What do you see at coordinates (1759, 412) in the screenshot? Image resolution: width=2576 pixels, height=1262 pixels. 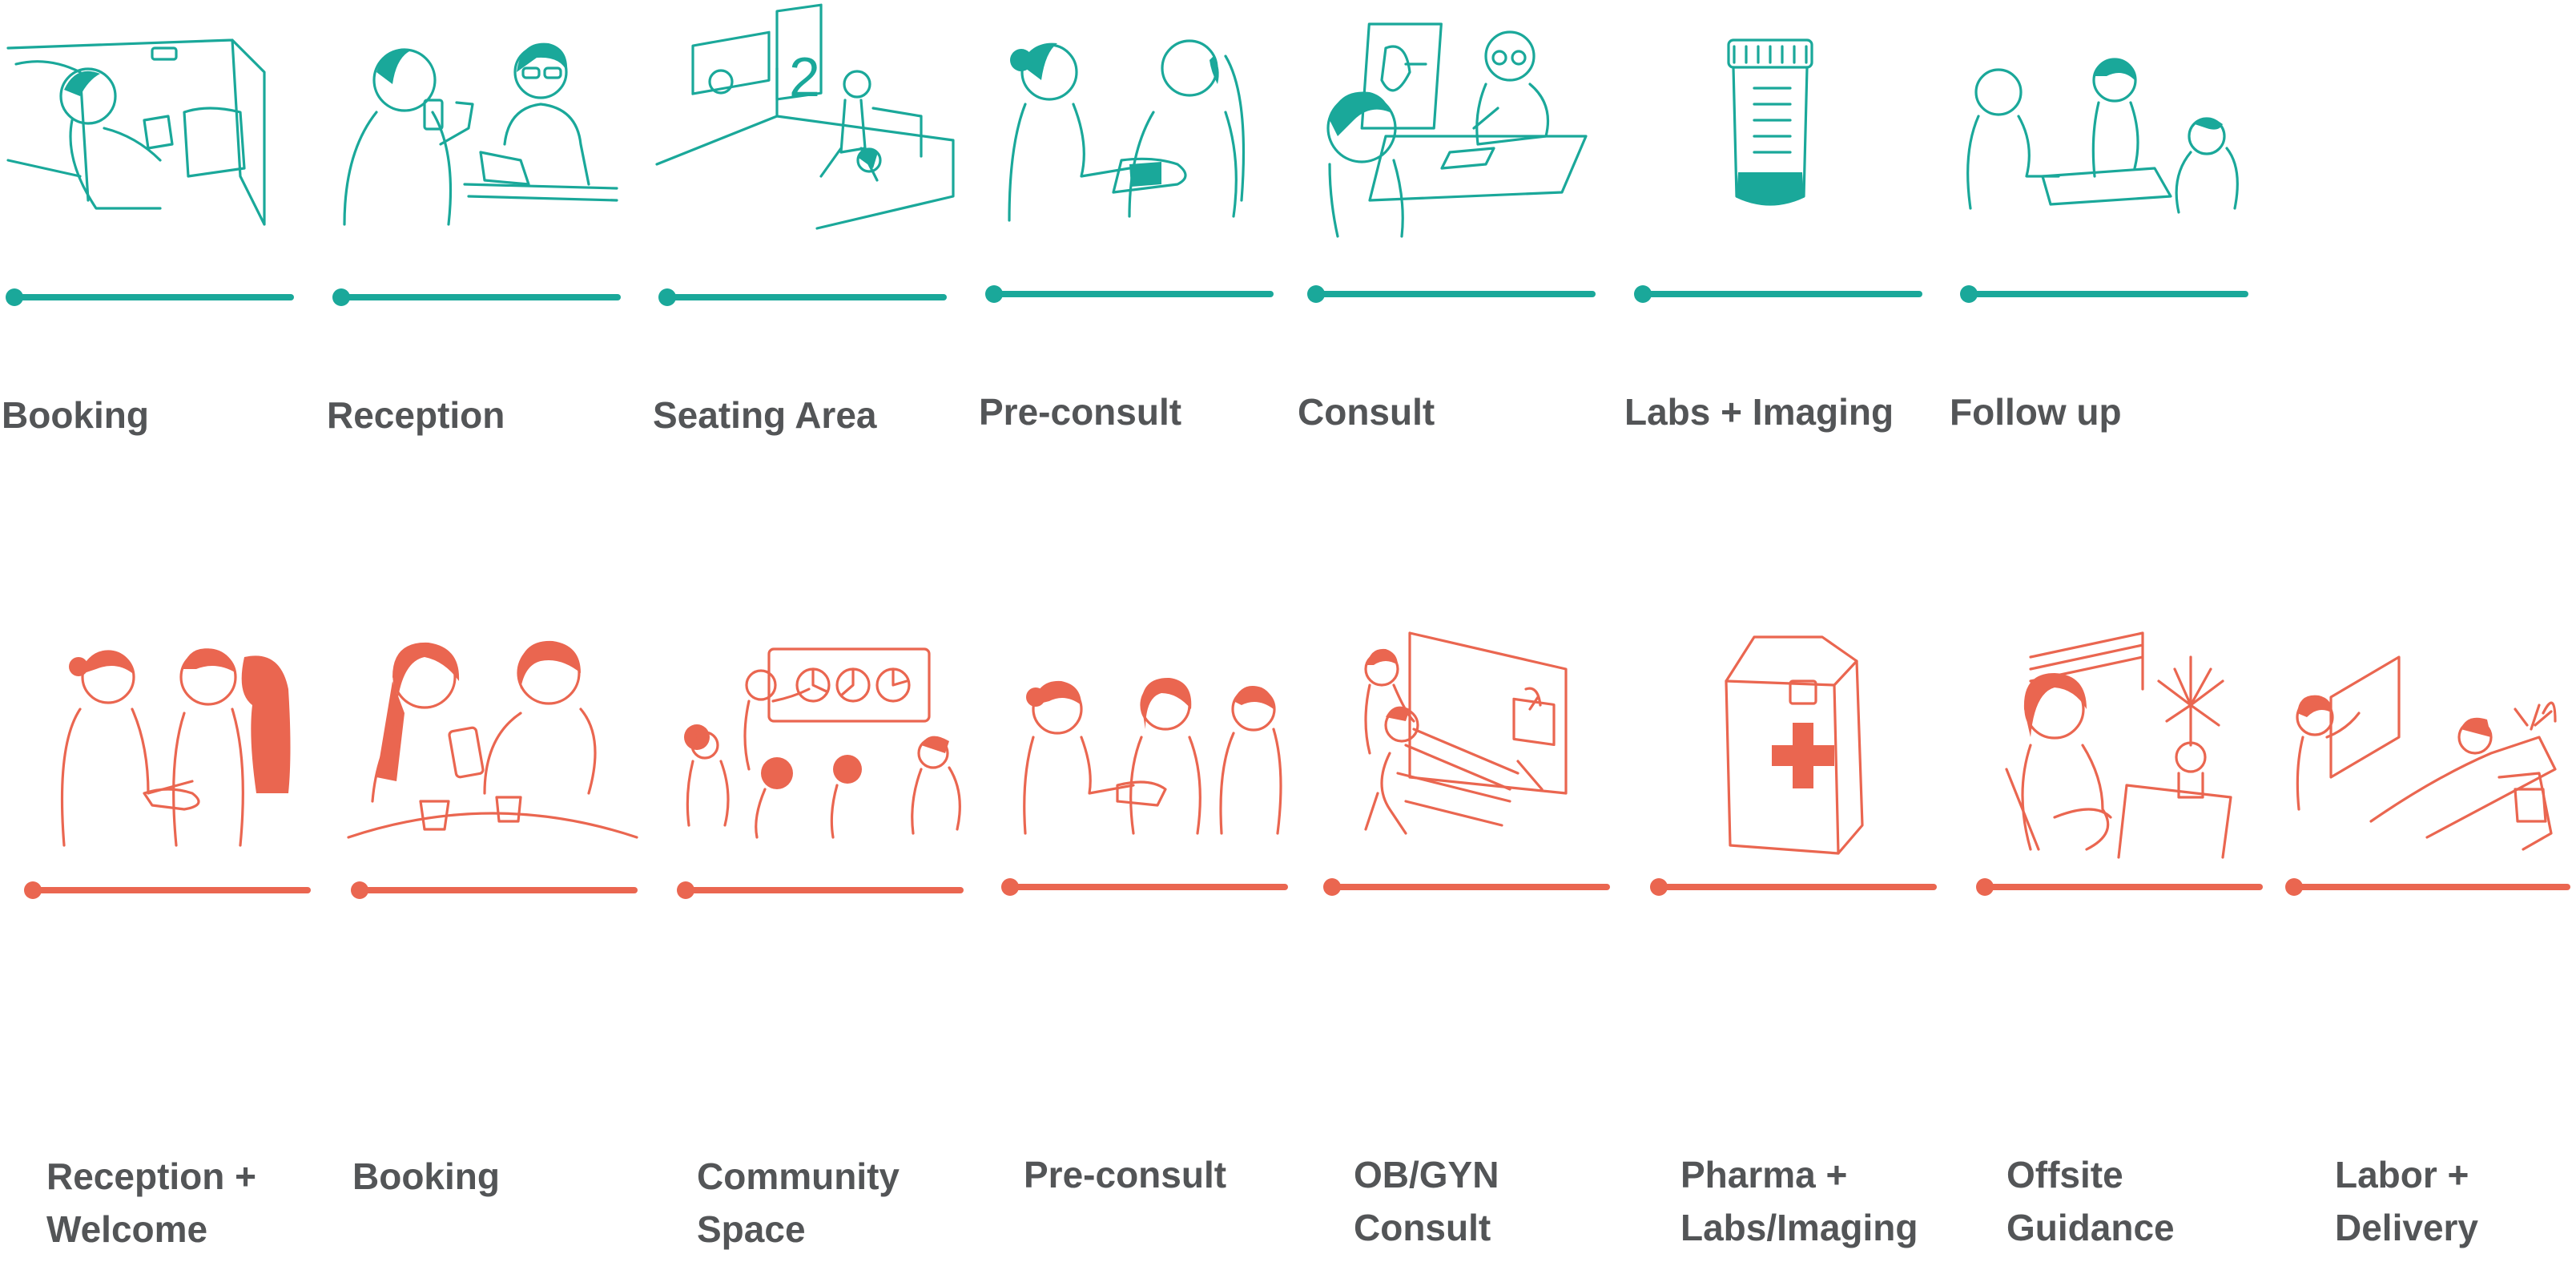 I see `step-label: Labs + Imaging` at bounding box center [1759, 412].